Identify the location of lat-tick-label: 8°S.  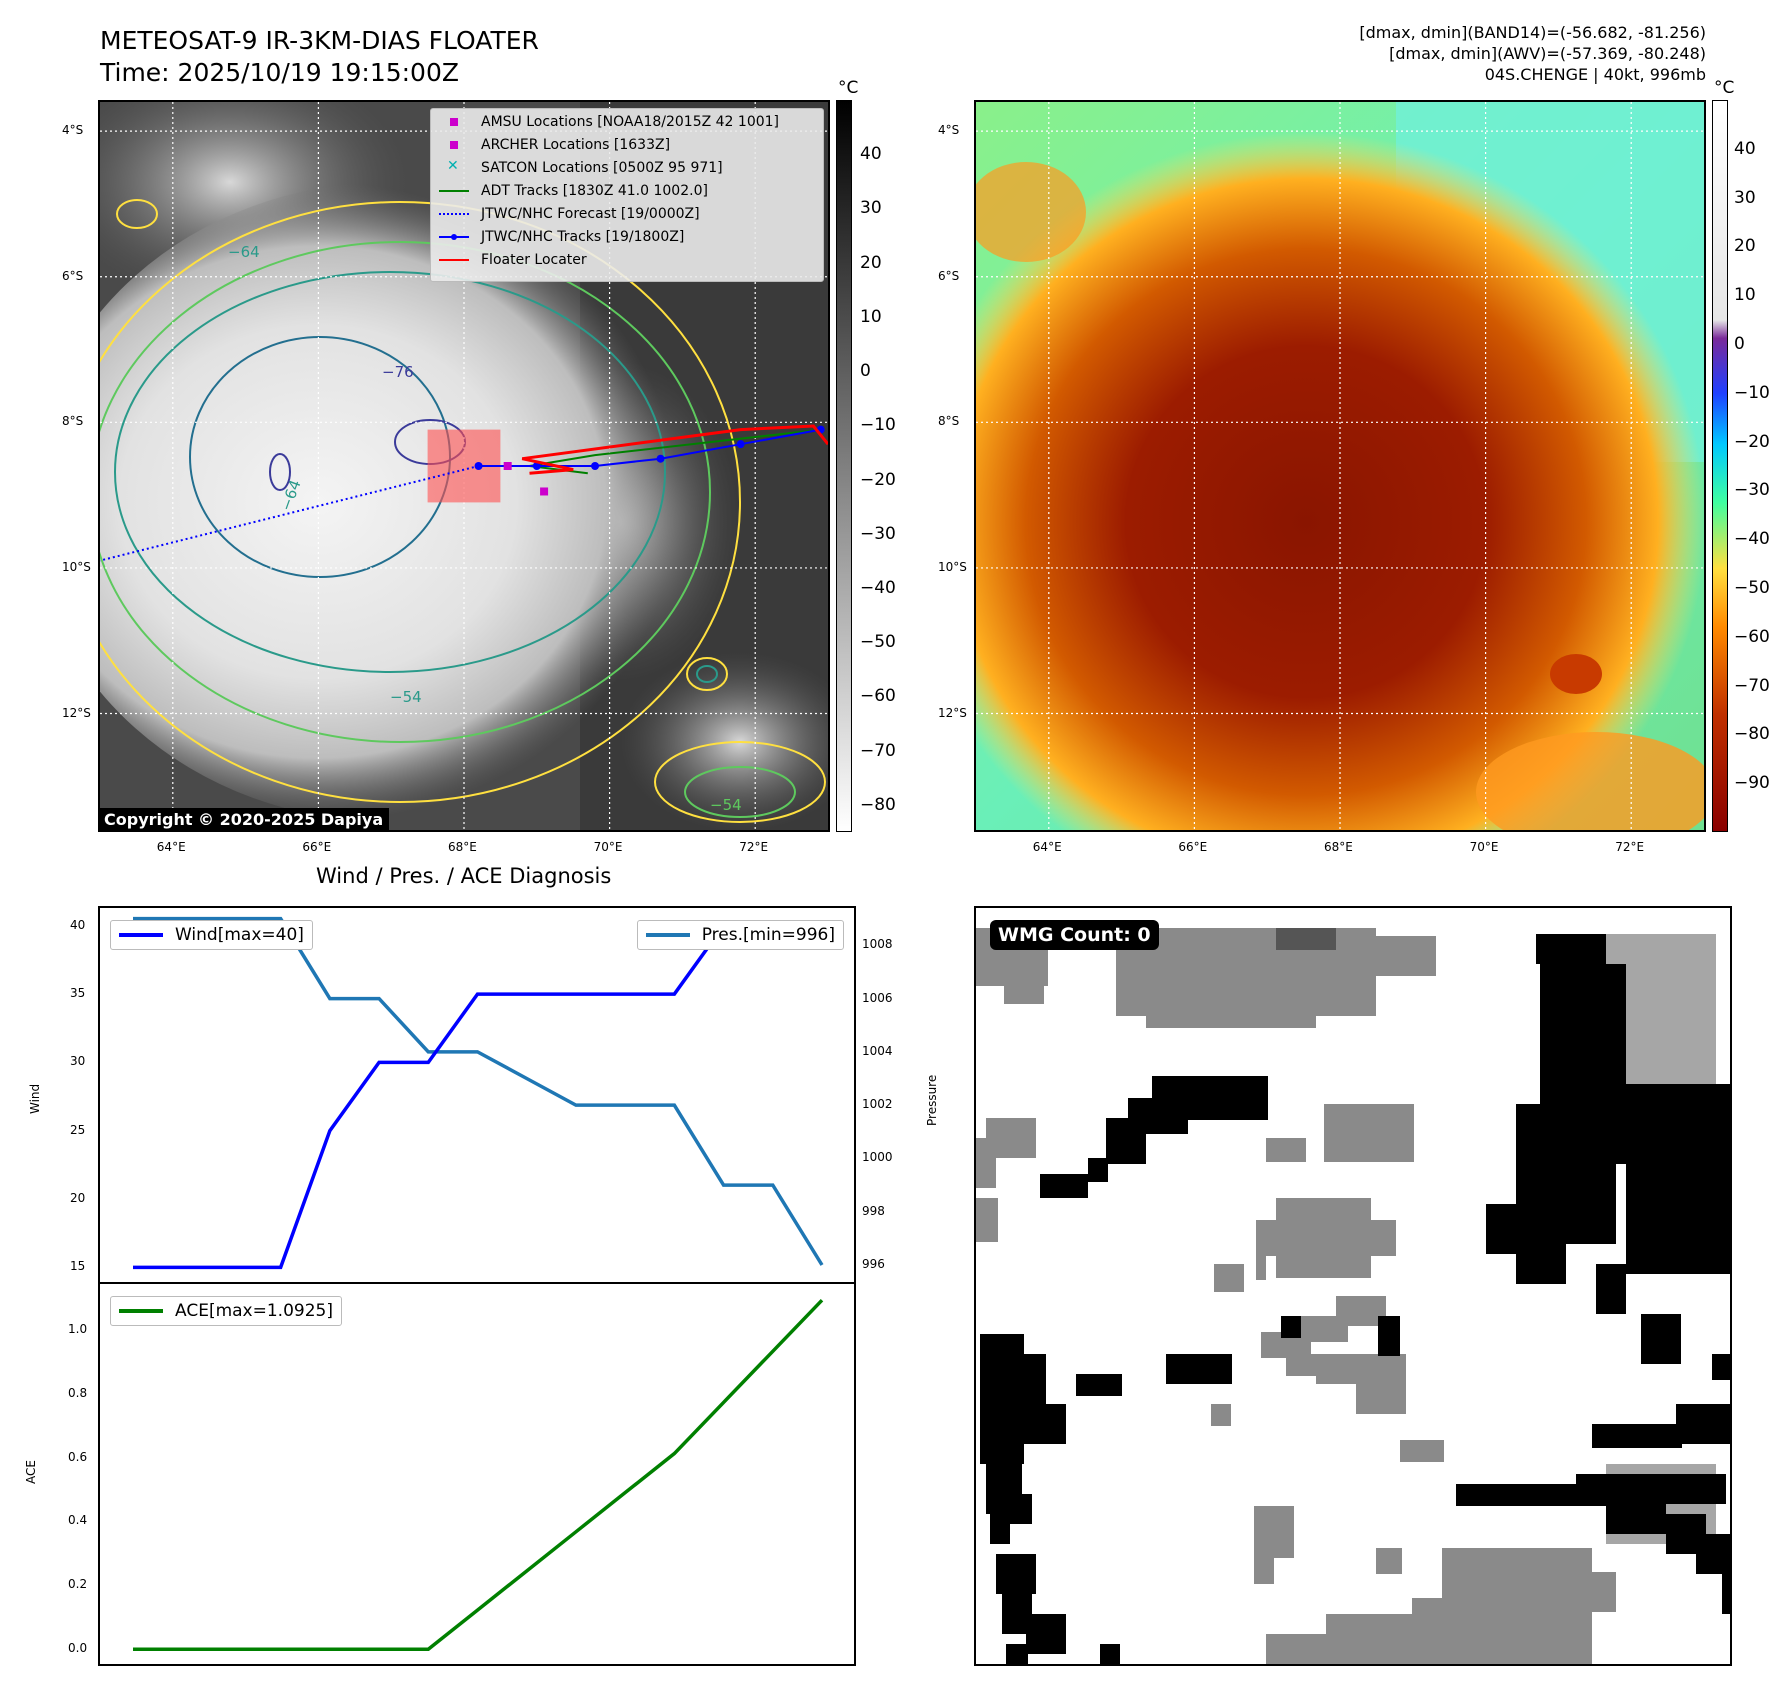
(73, 421).